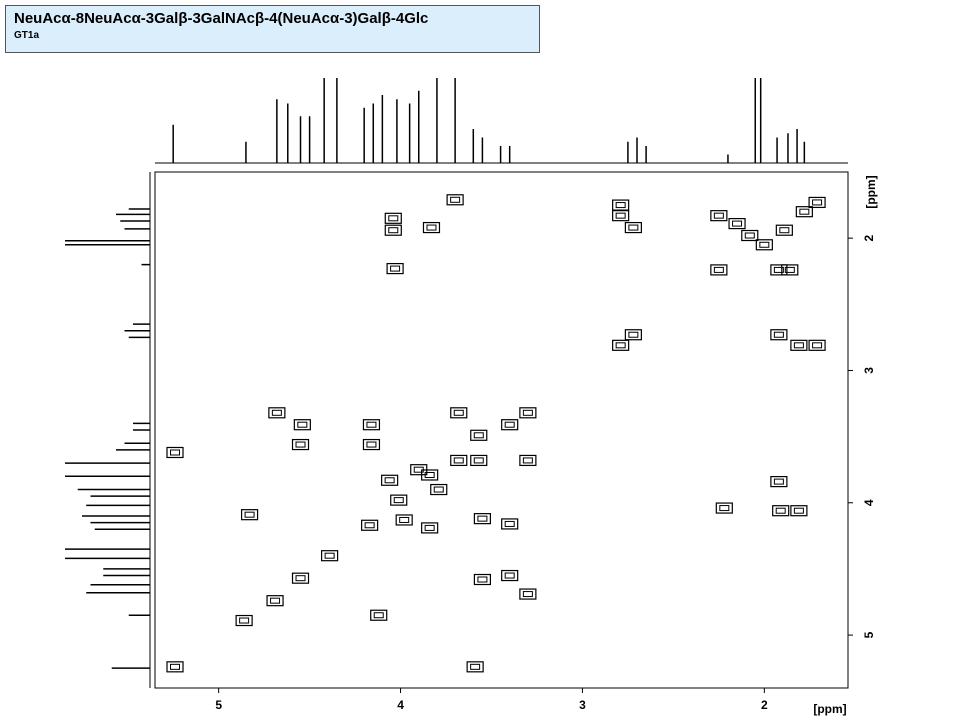 The height and width of the screenshot is (720, 960). What do you see at coordinates (582, 705) in the screenshot?
I see `x-tick-label: 3` at bounding box center [582, 705].